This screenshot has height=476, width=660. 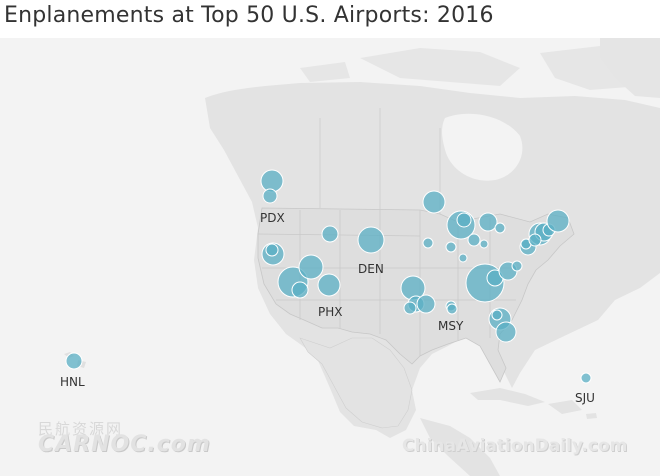 What do you see at coordinates (330, 312) in the screenshot?
I see `label-phx: PHX` at bounding box center [330, 312].